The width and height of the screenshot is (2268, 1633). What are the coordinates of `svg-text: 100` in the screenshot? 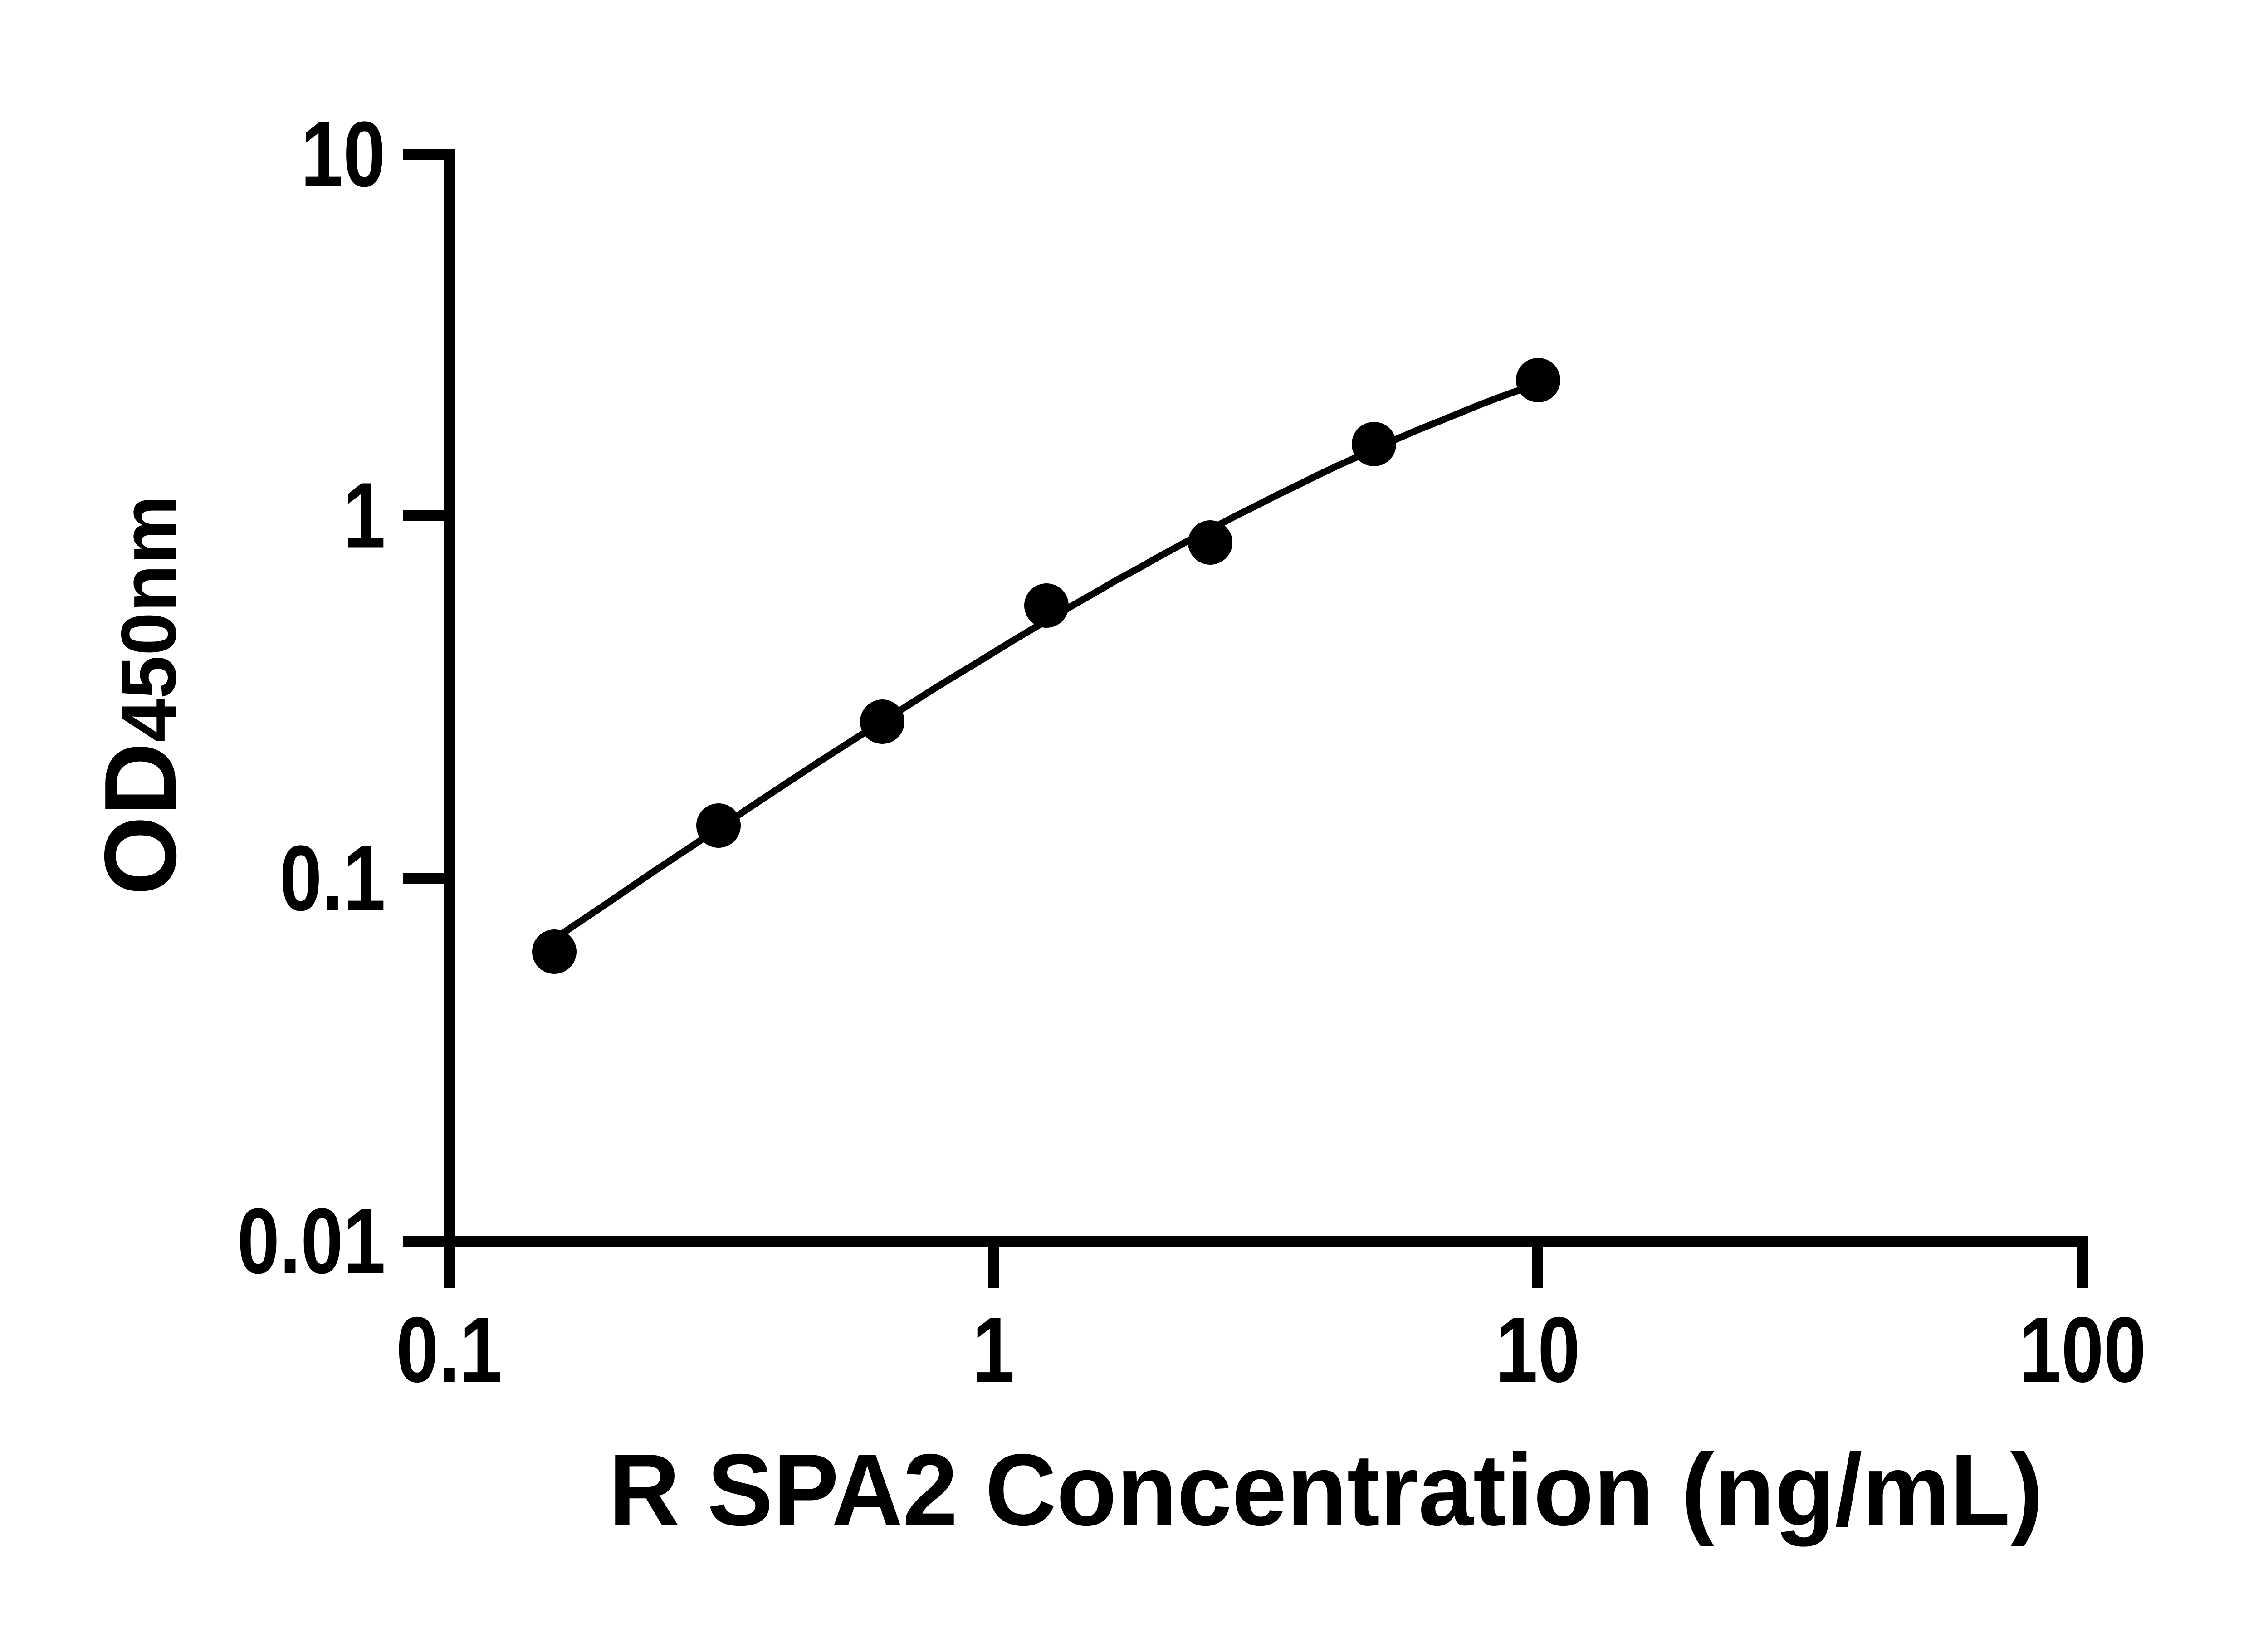 It's located at (2083, 1349).